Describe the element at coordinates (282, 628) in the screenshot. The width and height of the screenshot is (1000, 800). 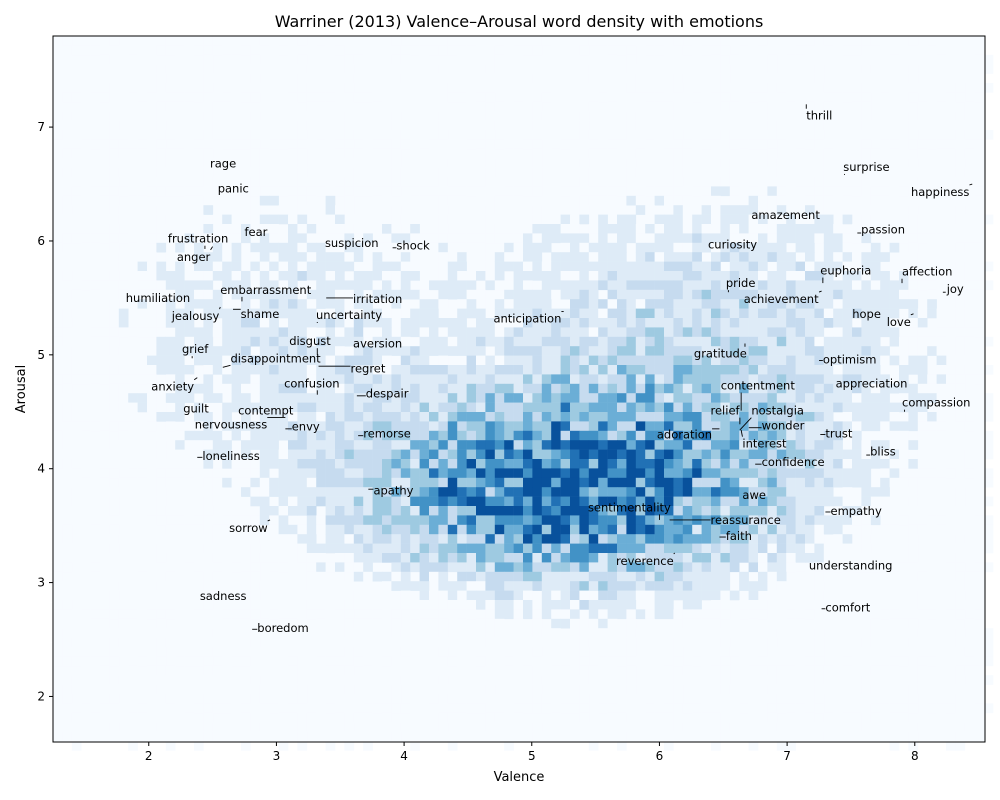
I see `emotion-label: boredom` at that location.